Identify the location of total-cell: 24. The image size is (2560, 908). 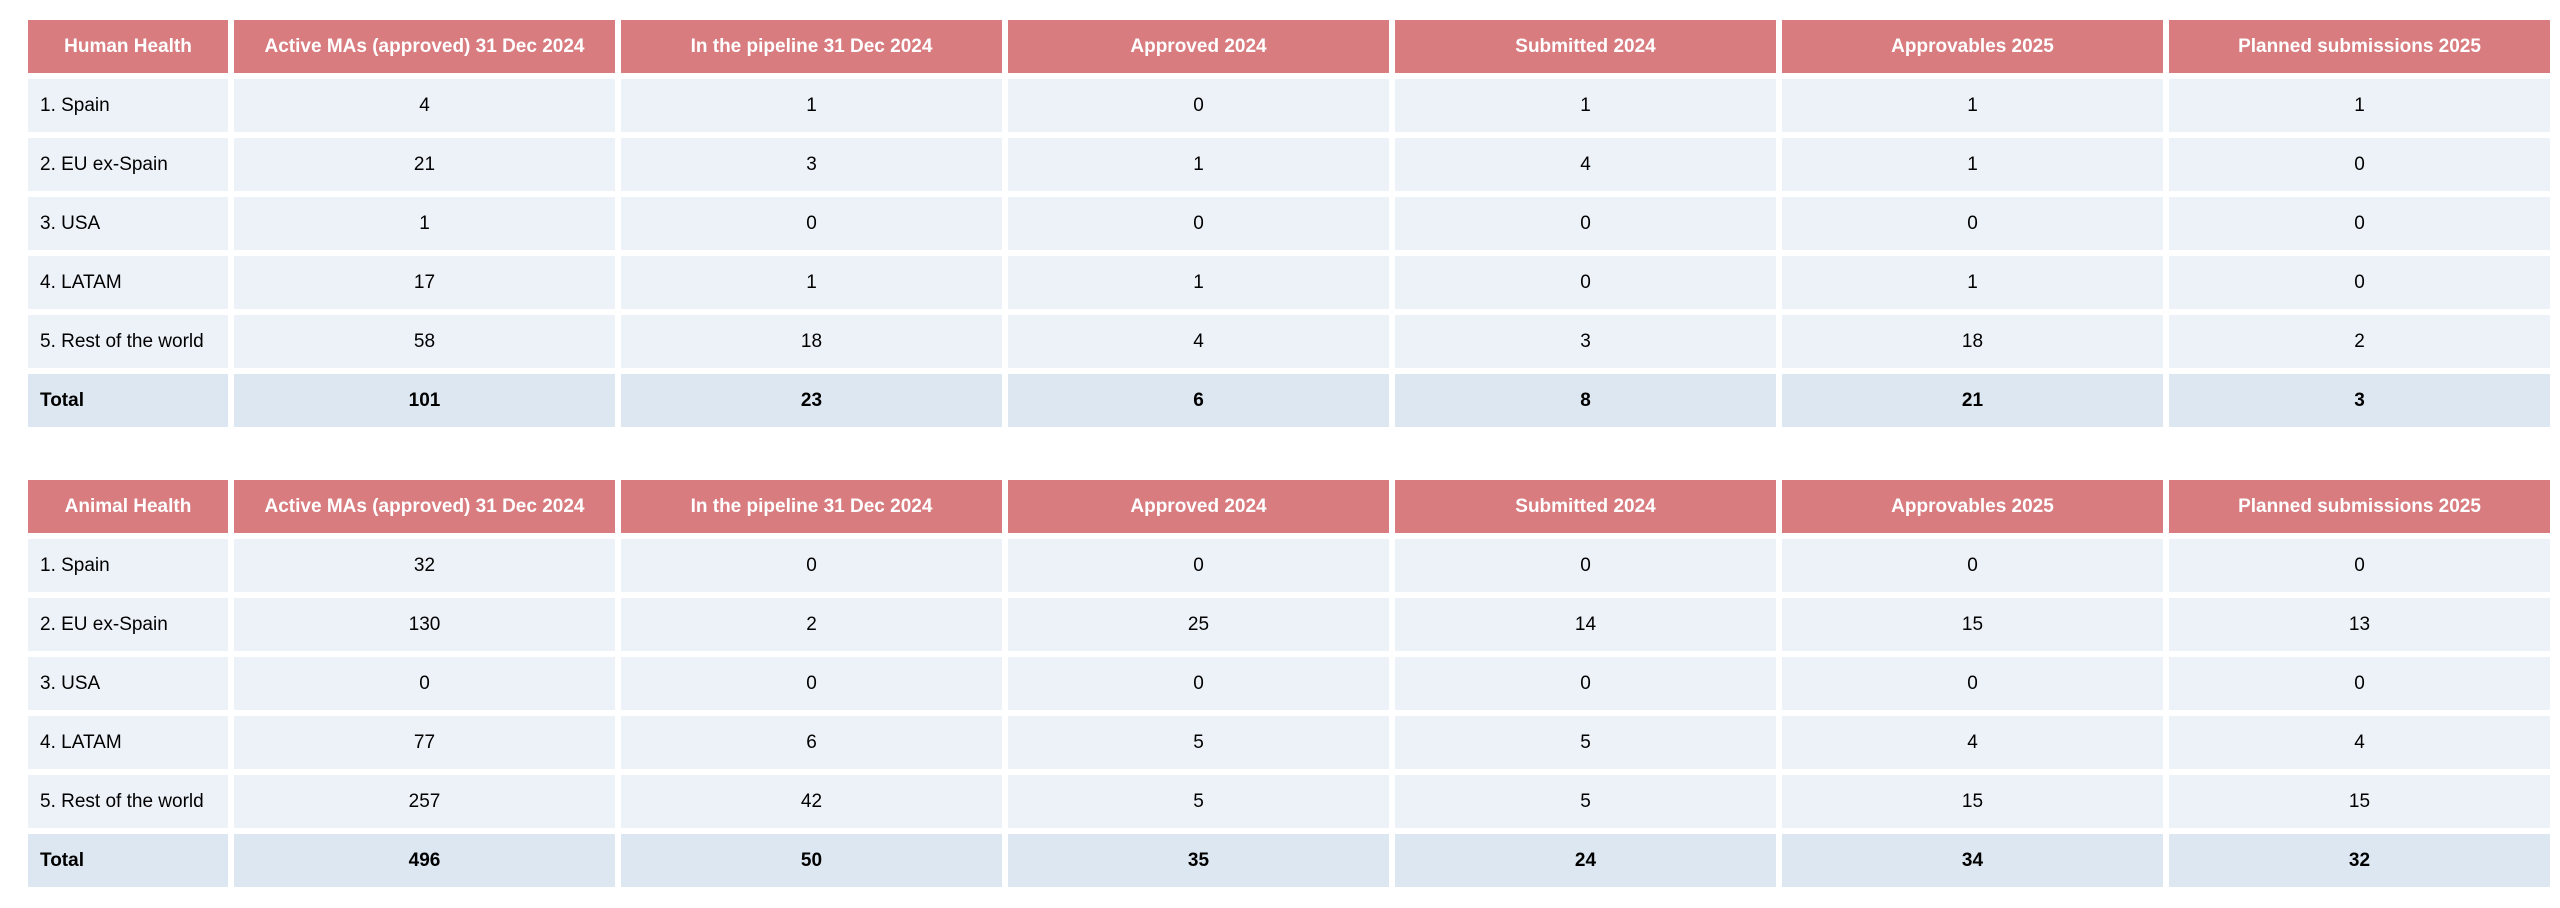
(1585, 860).